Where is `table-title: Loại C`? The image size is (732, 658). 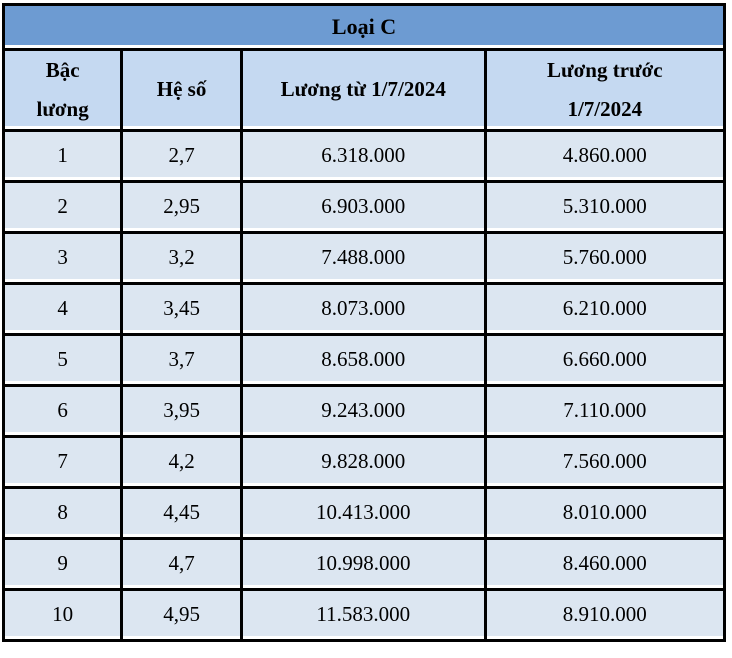
table-title: Loại C is located at coordinates (364, 27).